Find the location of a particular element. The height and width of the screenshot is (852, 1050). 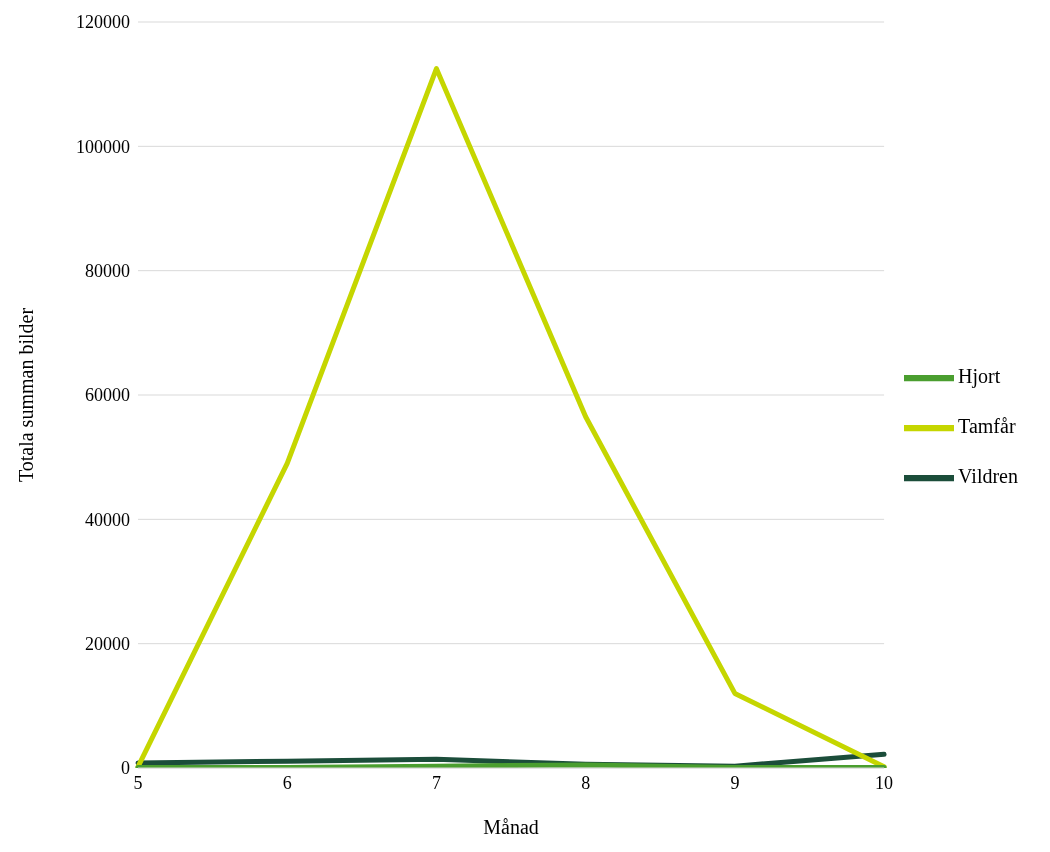

y-tick-label: 0 is located at coordinates (125, 768).